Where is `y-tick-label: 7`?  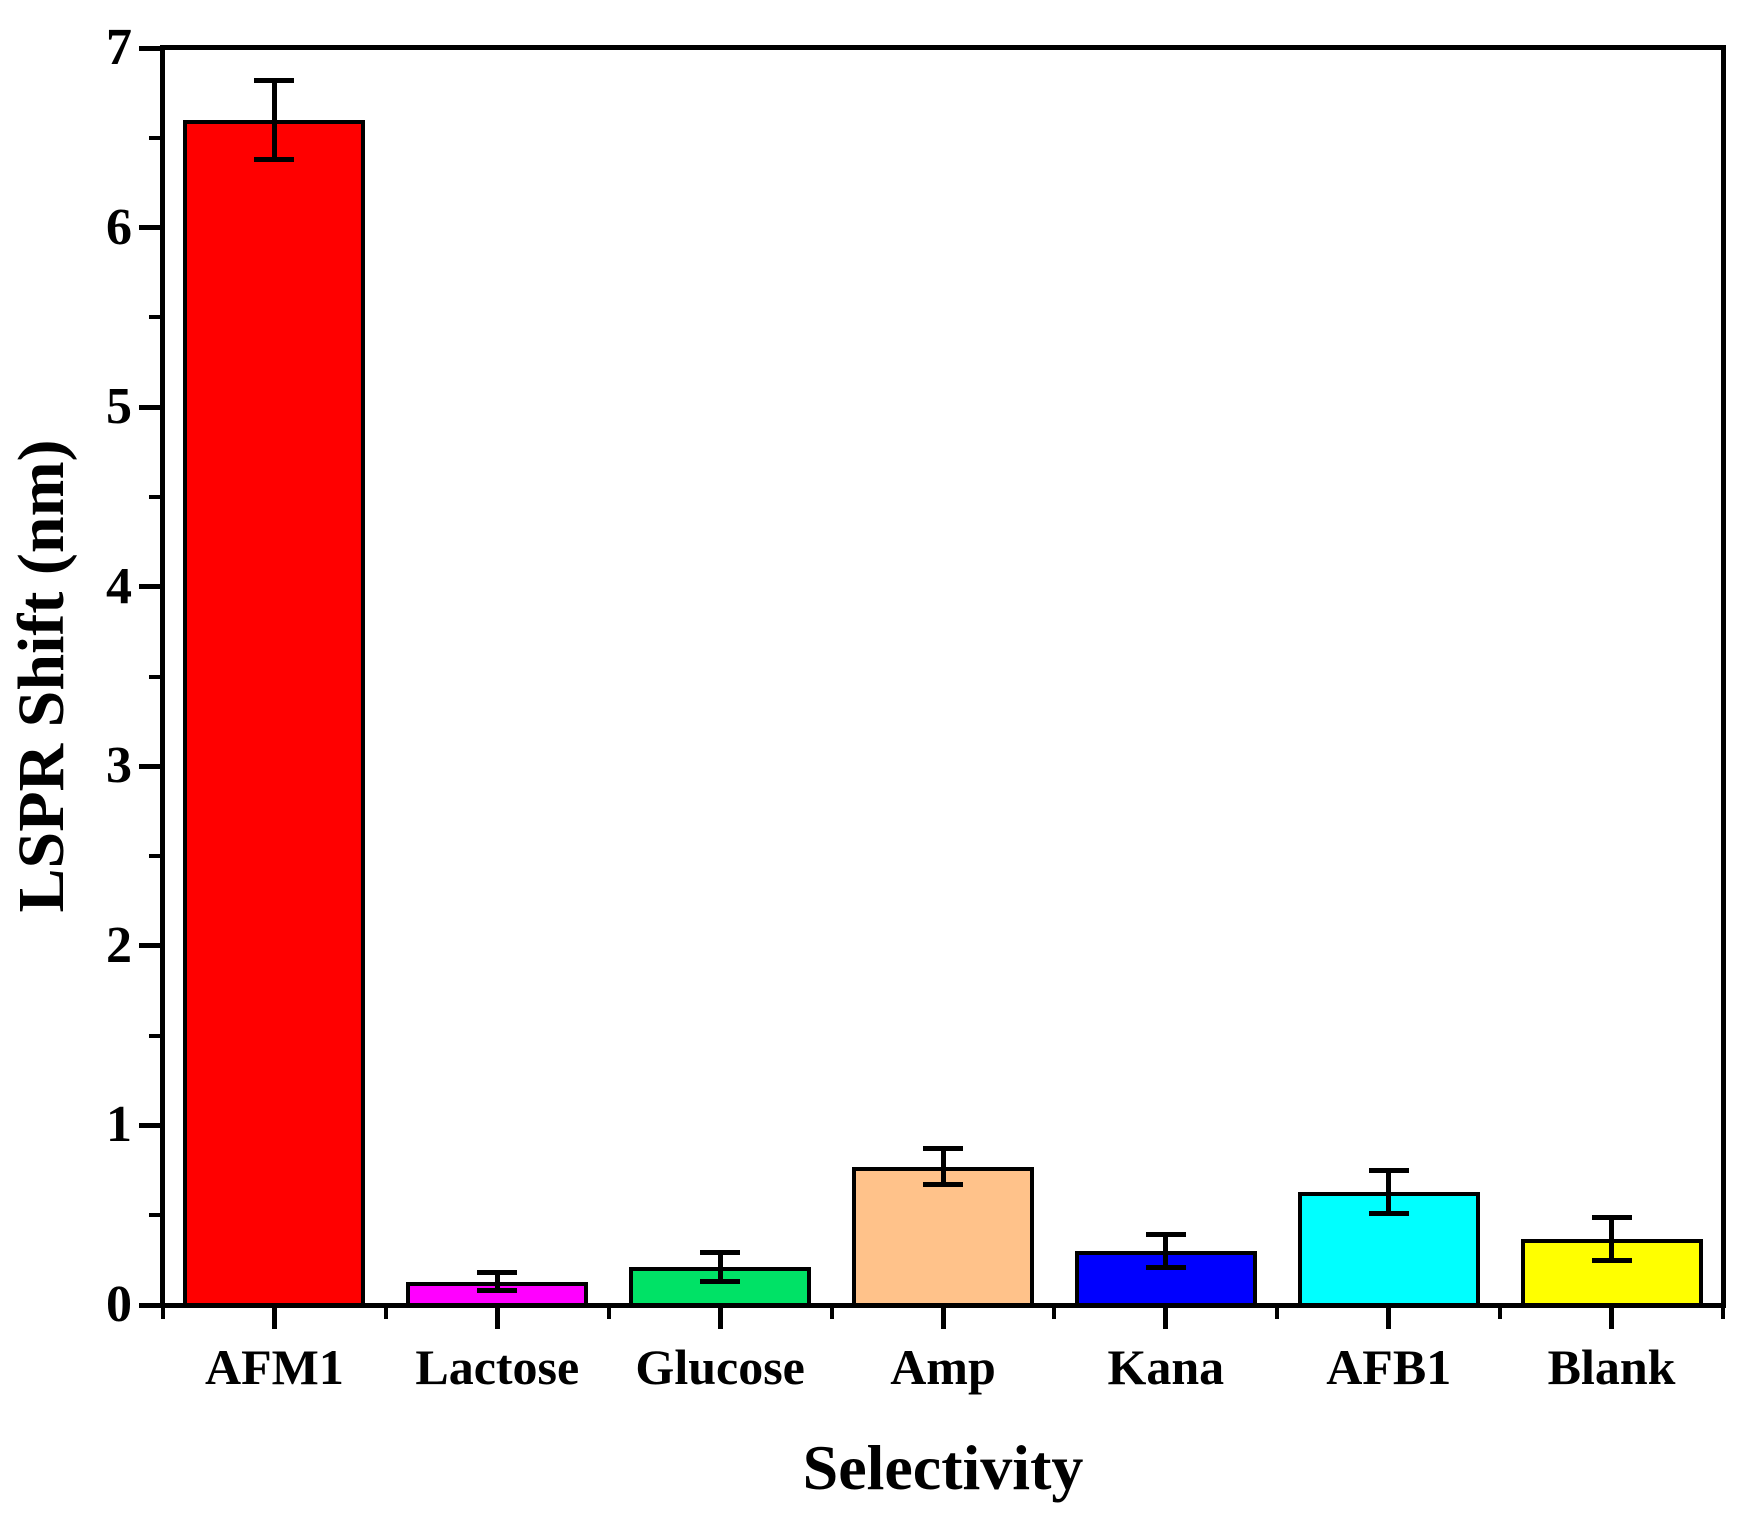
y-tick-label: 7 is located at coordinates (119, 47).